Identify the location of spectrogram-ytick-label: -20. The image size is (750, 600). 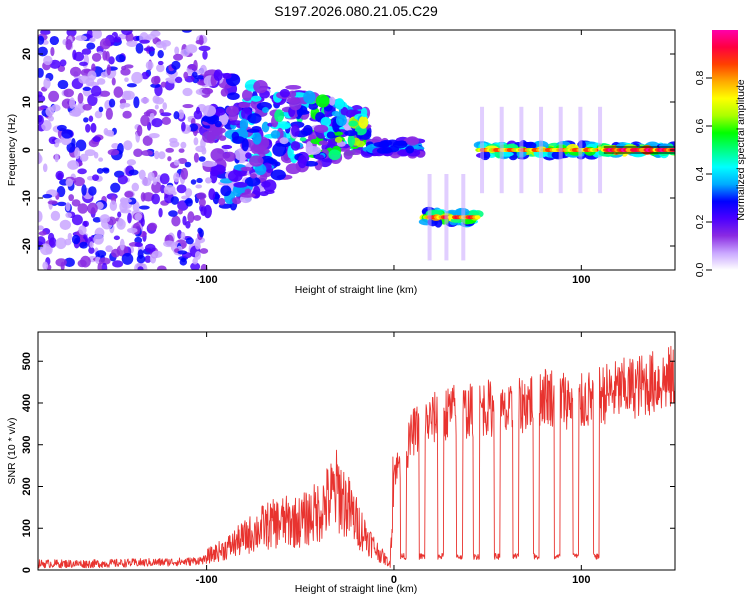
(27, 246).